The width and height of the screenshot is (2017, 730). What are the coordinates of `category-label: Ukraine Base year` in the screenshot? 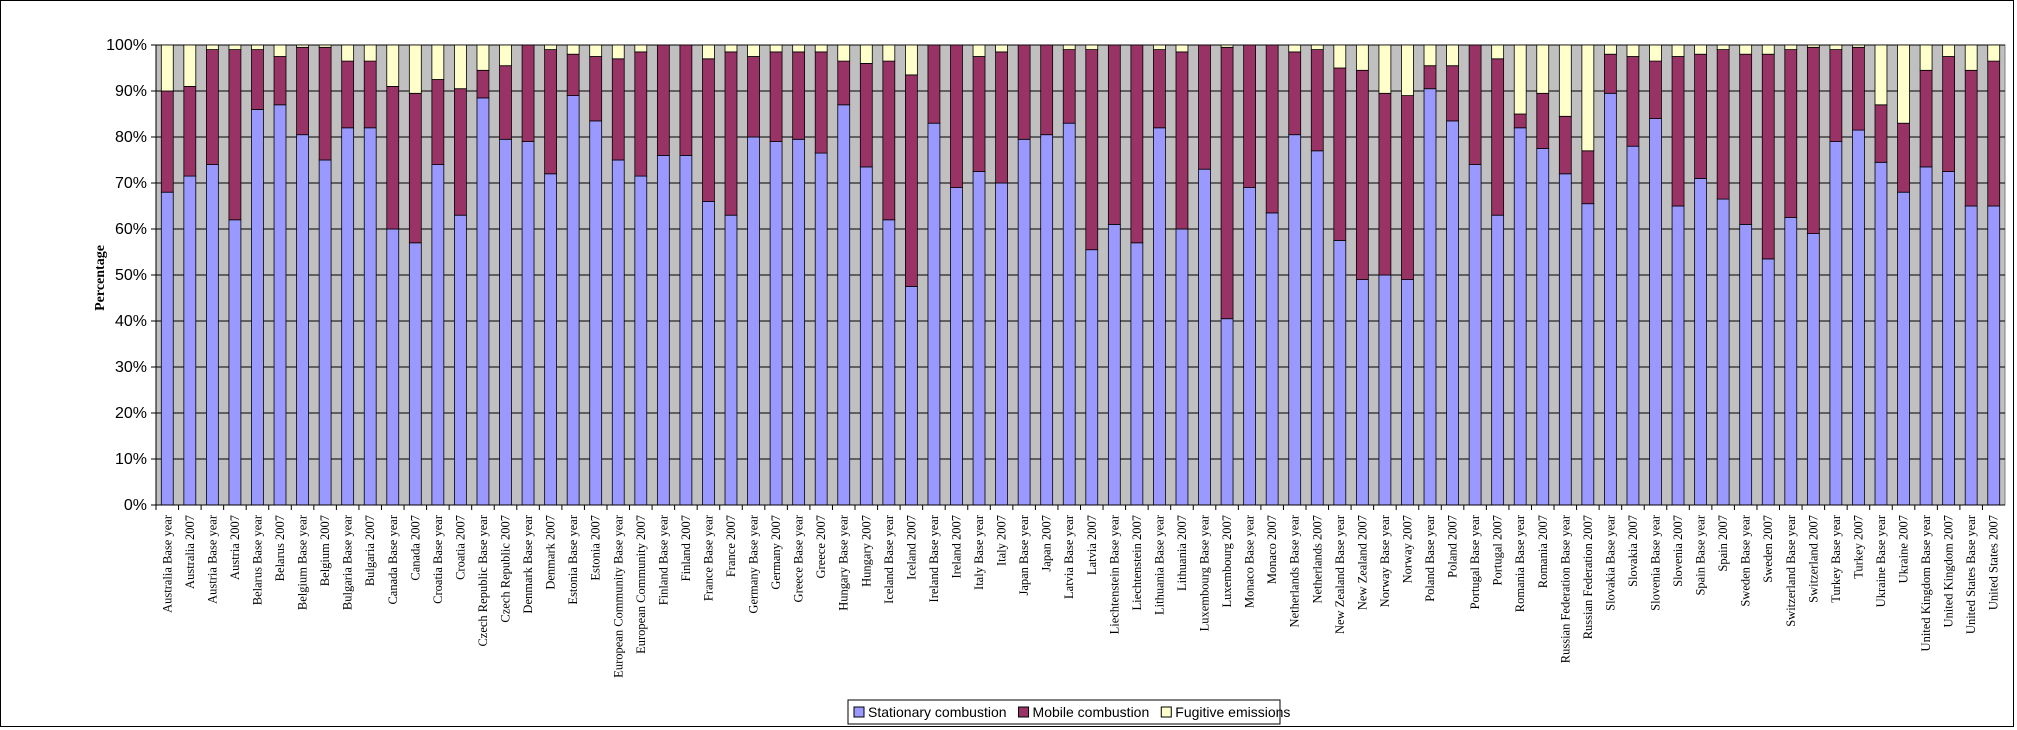 It's located at (1881, 560).